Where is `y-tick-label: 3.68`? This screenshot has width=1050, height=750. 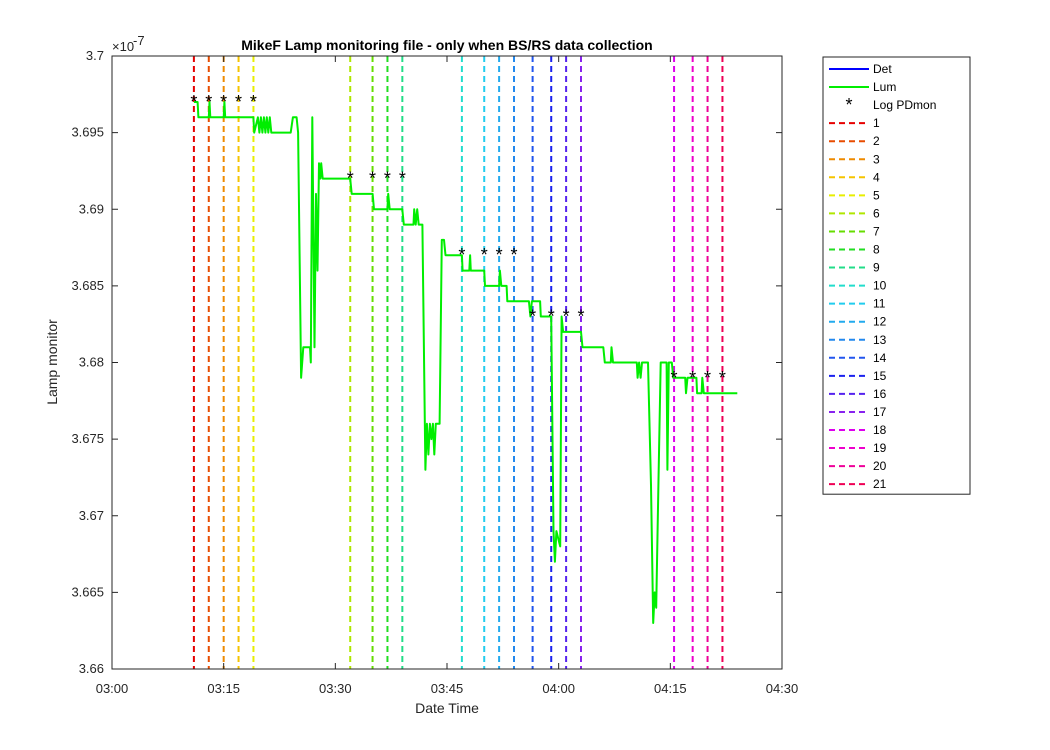 y-tick-label: 3.68 is located at coordinates (91, 362).